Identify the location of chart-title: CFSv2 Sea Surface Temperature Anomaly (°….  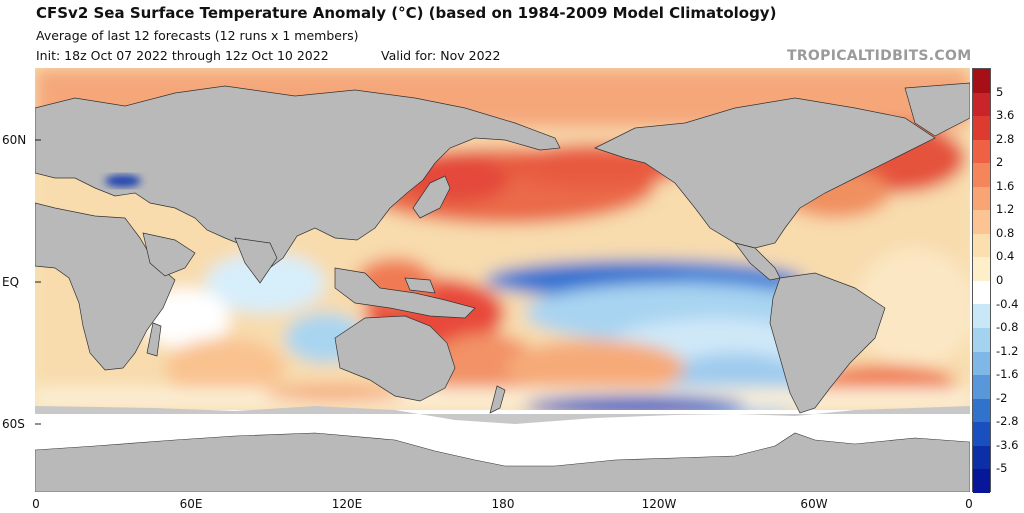
(406, 13).